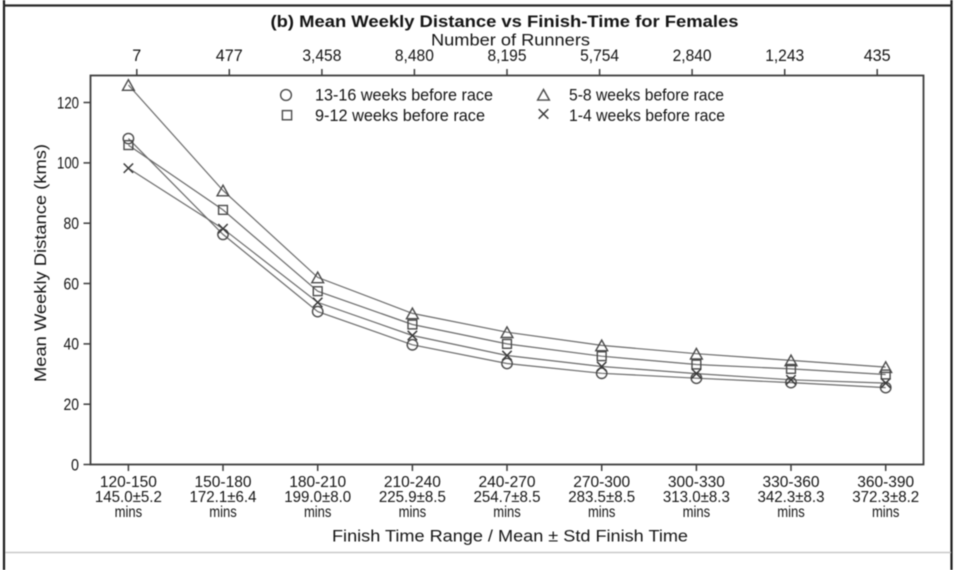 This screenshot has width=968, height=570. I want to click on svg-text: 199.0±8.0, so click(317, 497).